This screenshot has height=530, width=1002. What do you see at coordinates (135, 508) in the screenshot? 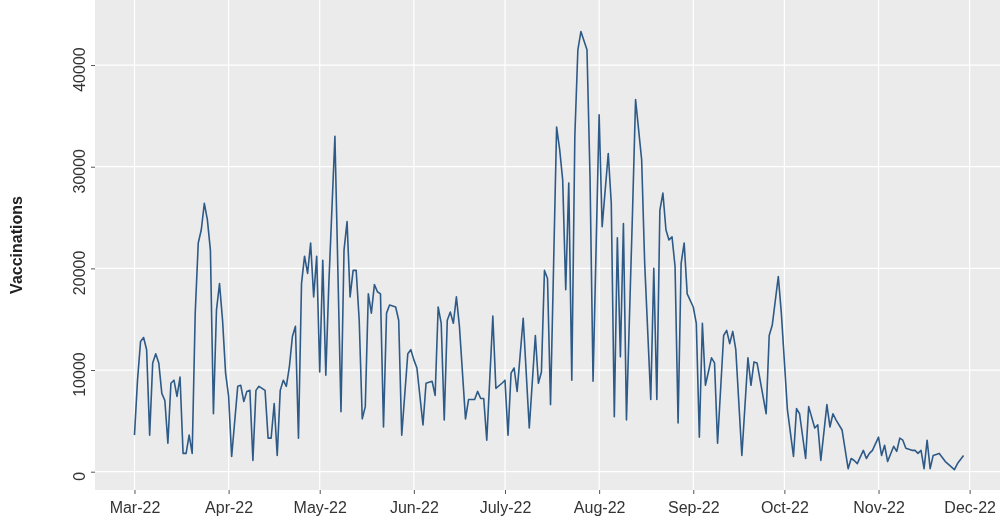
I see `x-tick-label: Mar-22` at bounding box center [135, 508].